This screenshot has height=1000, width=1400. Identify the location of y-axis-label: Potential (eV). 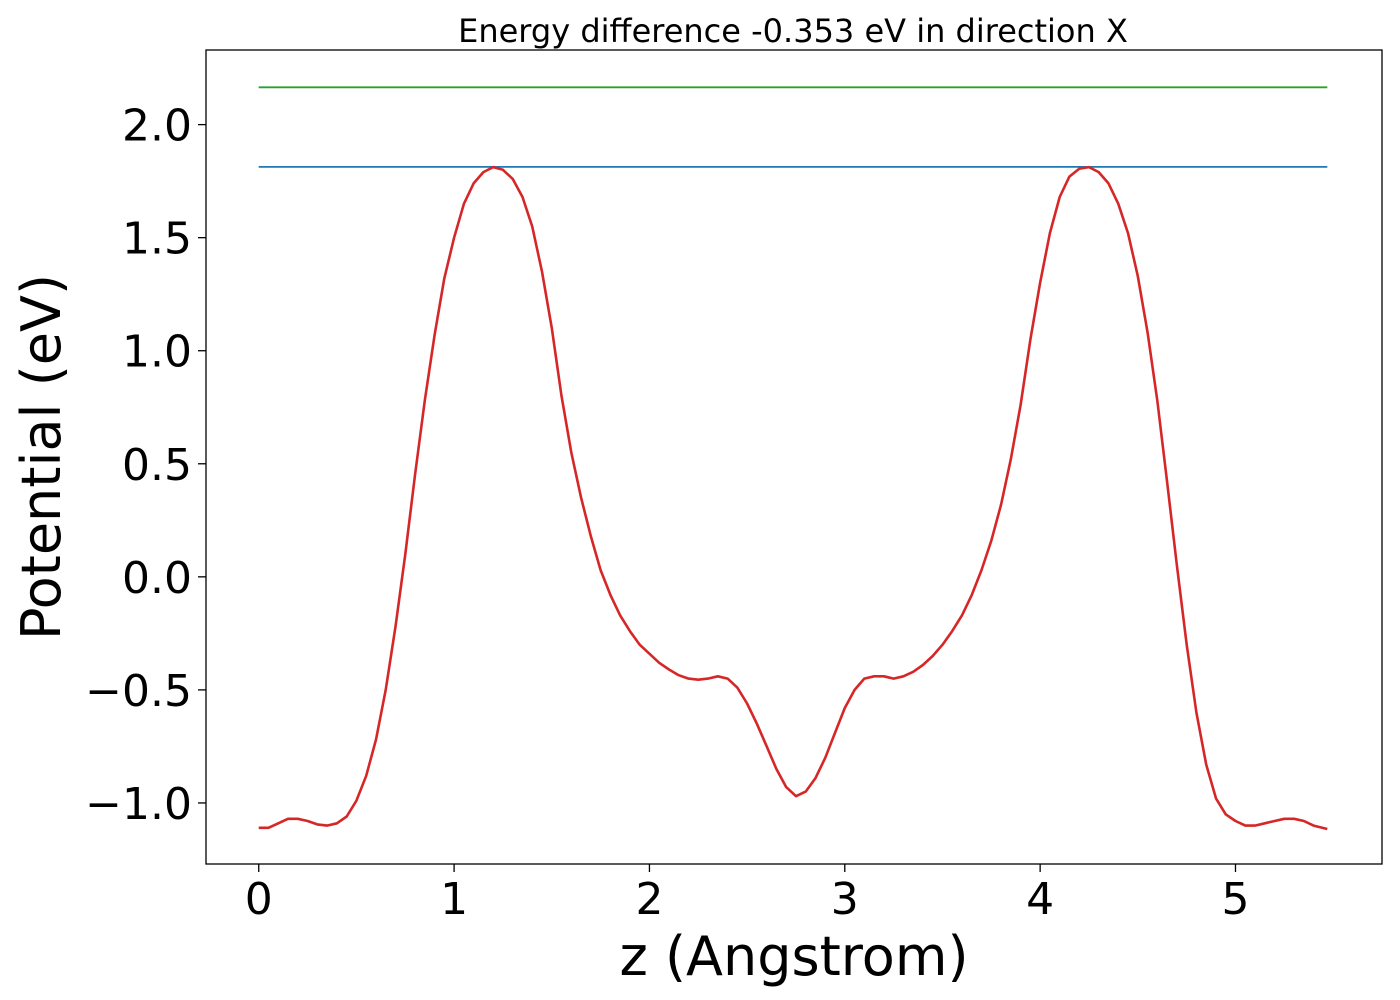
(41, 457).